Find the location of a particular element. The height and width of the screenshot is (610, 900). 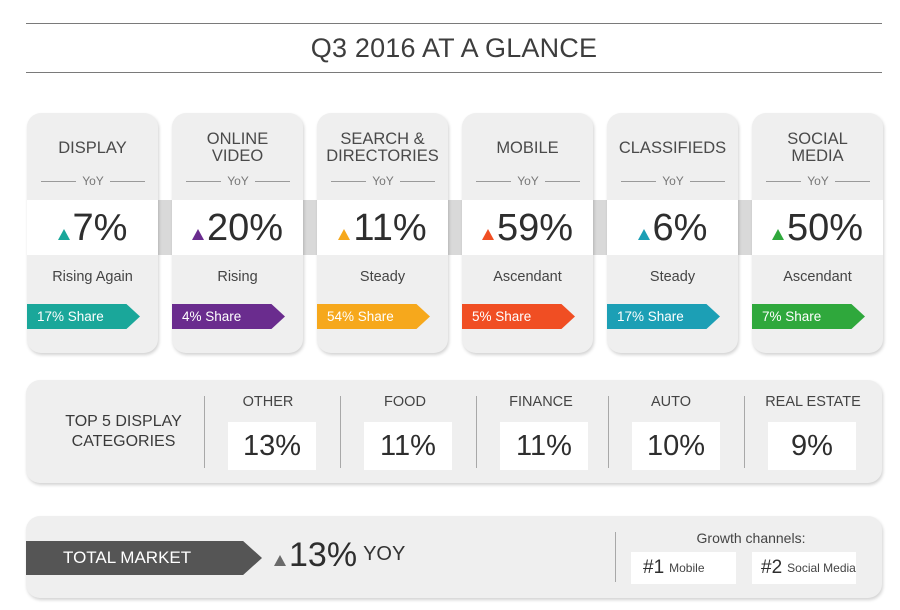

page-title: Q3 2016 AT A GLANCE is located at coordinates (454, 48).